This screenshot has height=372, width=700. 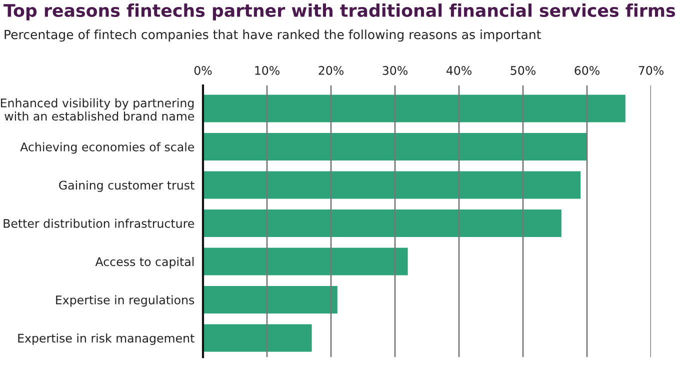 What do you see at coordinates (587, 70) in the screenshot?
I see `x-tick-label: 60%` at bounding box center [587, 70].